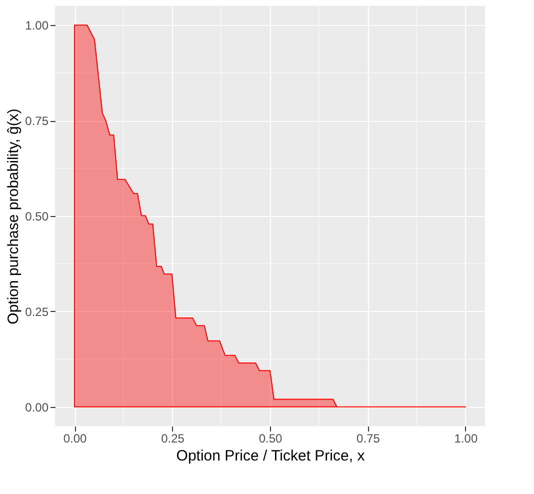 Image resolution: width=534 pixels, height=494 pixels. What do you see at coordinates (37, 407) in the screenshot?
I see `y-tick-label: 0.00` at bounding box center [37, 407].